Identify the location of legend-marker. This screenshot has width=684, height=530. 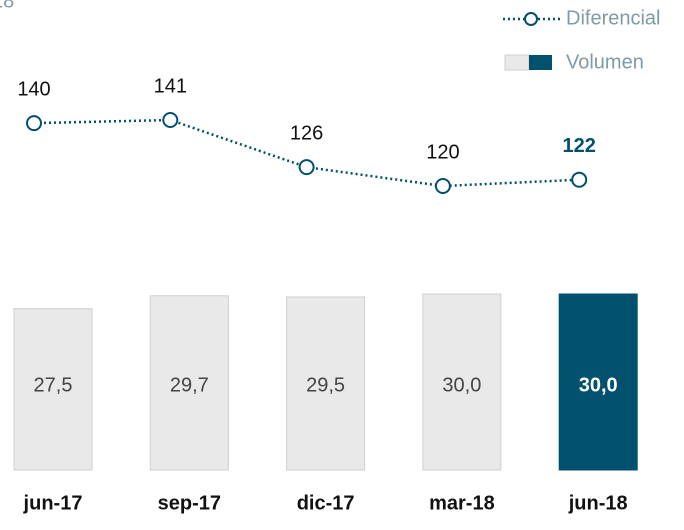
(531, 19).